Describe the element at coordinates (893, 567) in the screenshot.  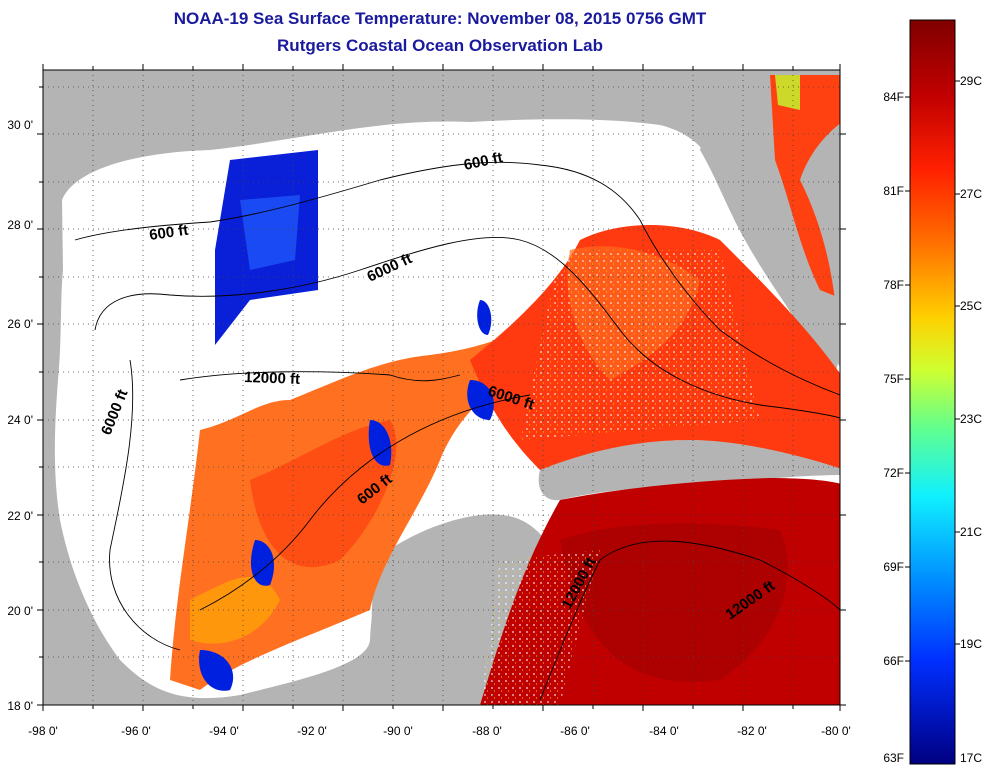
I see `colorbar-f-label: 69F` at that location.